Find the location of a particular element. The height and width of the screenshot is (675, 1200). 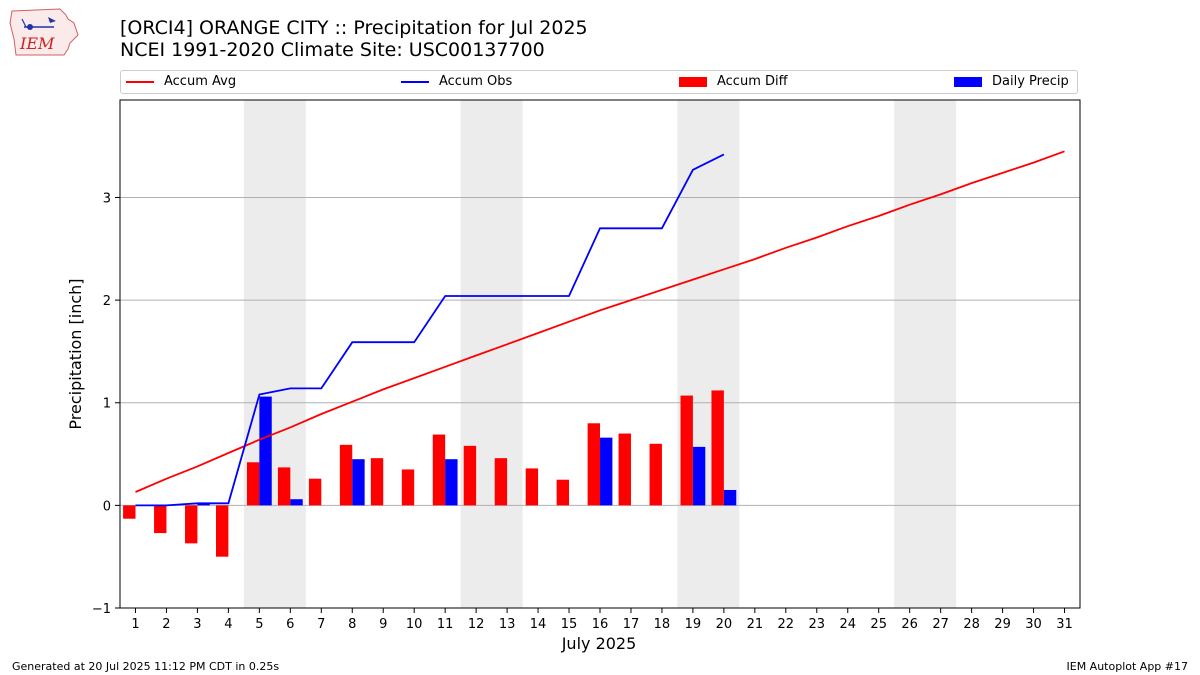

x-tick-label: 16 is located at coordinates (600, 624).